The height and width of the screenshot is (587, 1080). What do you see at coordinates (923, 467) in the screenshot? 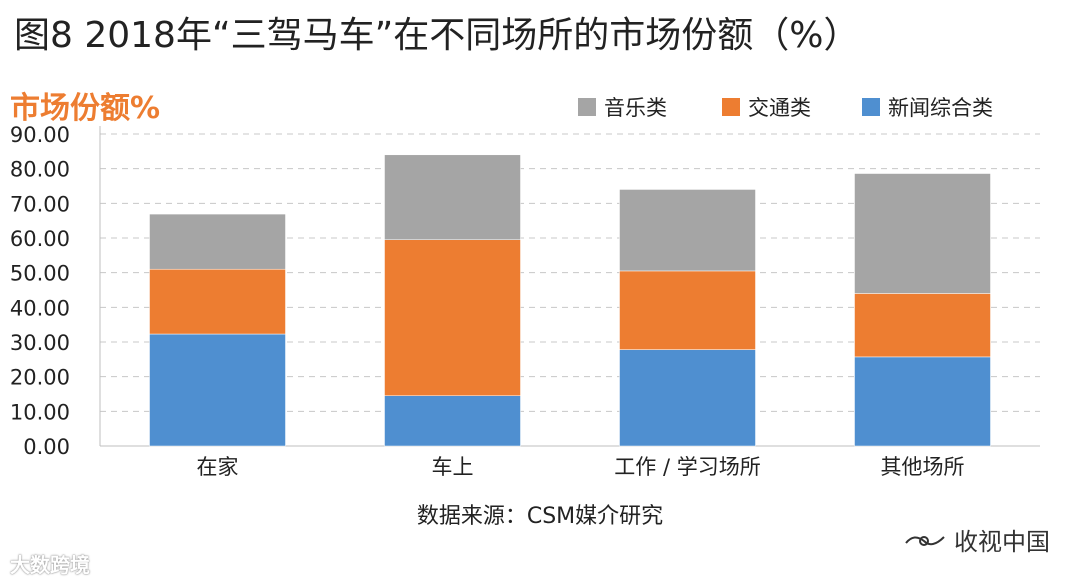
I see `x-tick-label: 其他场所` at bounding box center [923, 467].